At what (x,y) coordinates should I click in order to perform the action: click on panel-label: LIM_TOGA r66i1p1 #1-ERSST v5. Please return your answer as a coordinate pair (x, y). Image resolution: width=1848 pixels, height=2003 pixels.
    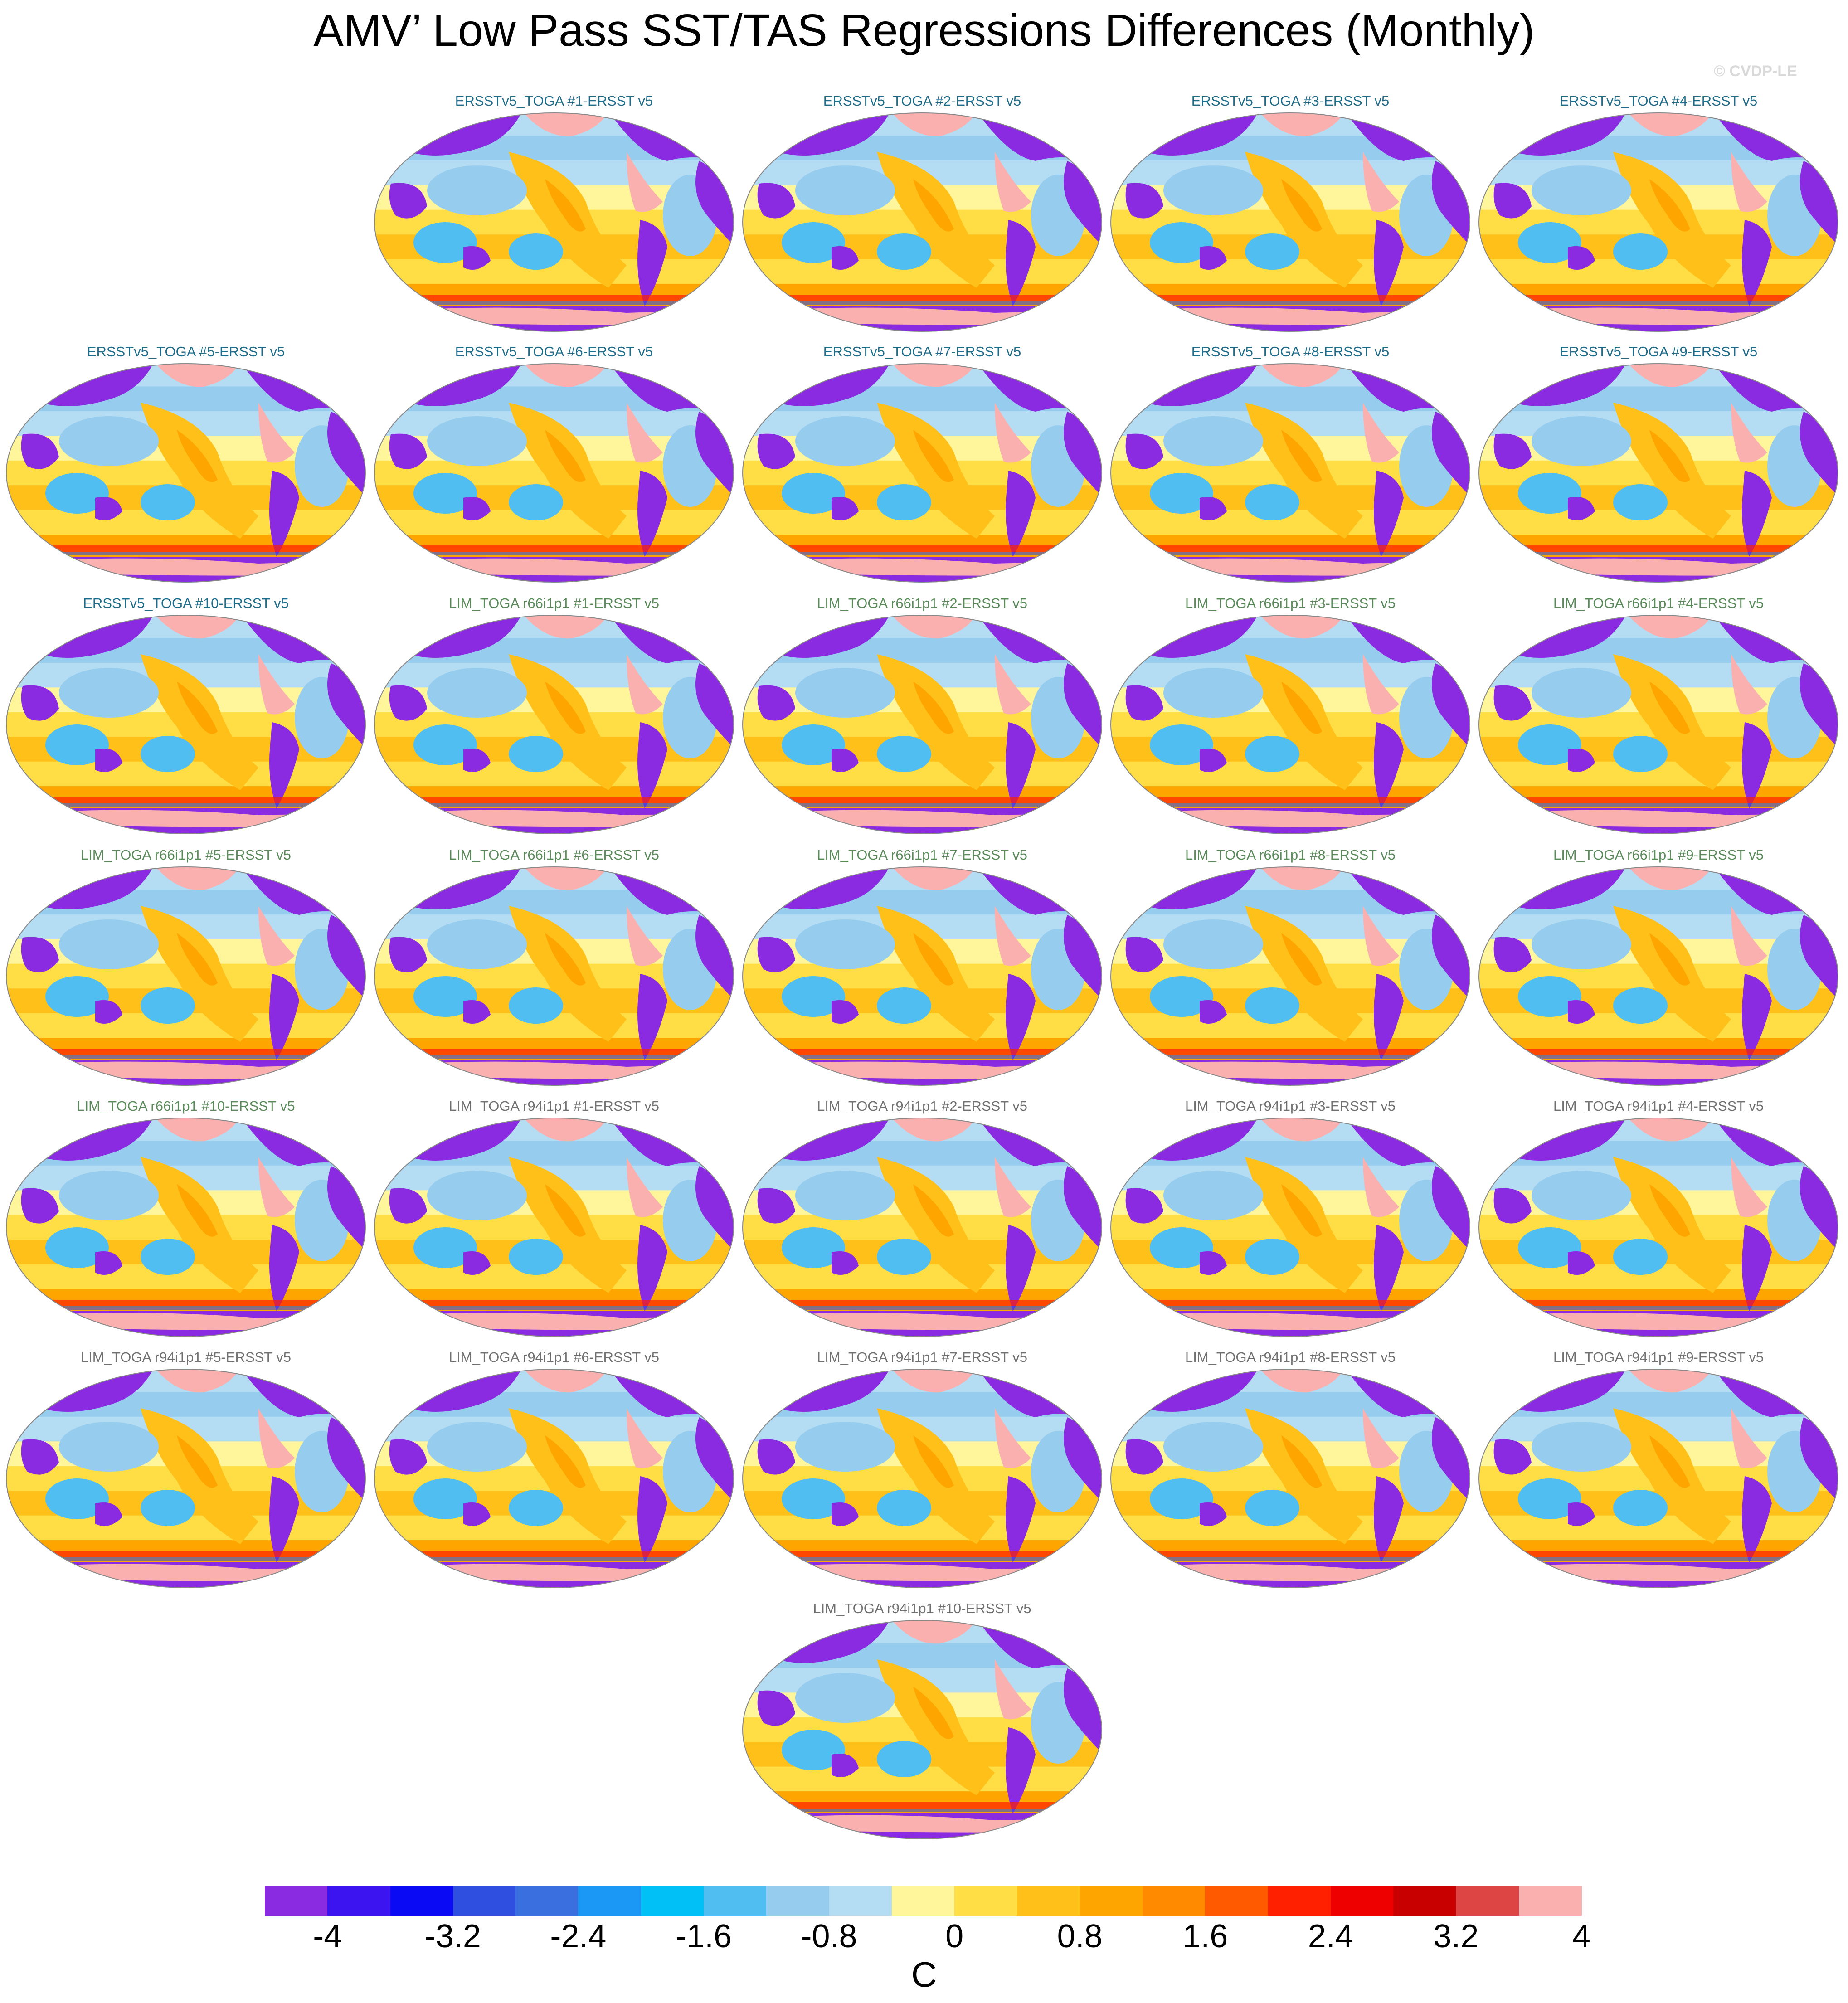
    Looking at the image, I should click on (554, 603).